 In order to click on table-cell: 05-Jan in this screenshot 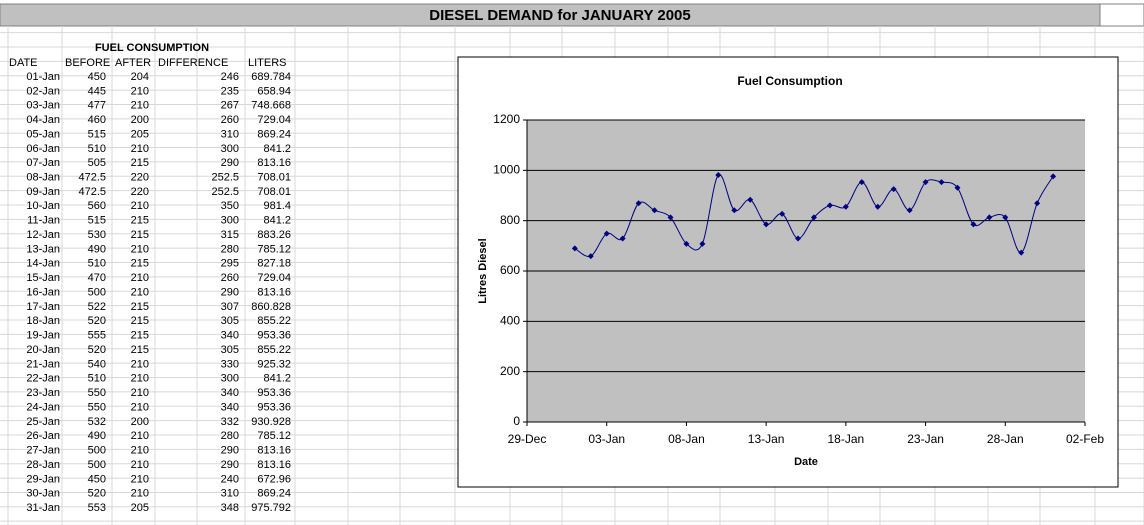, I will do `click(43, 134)`.